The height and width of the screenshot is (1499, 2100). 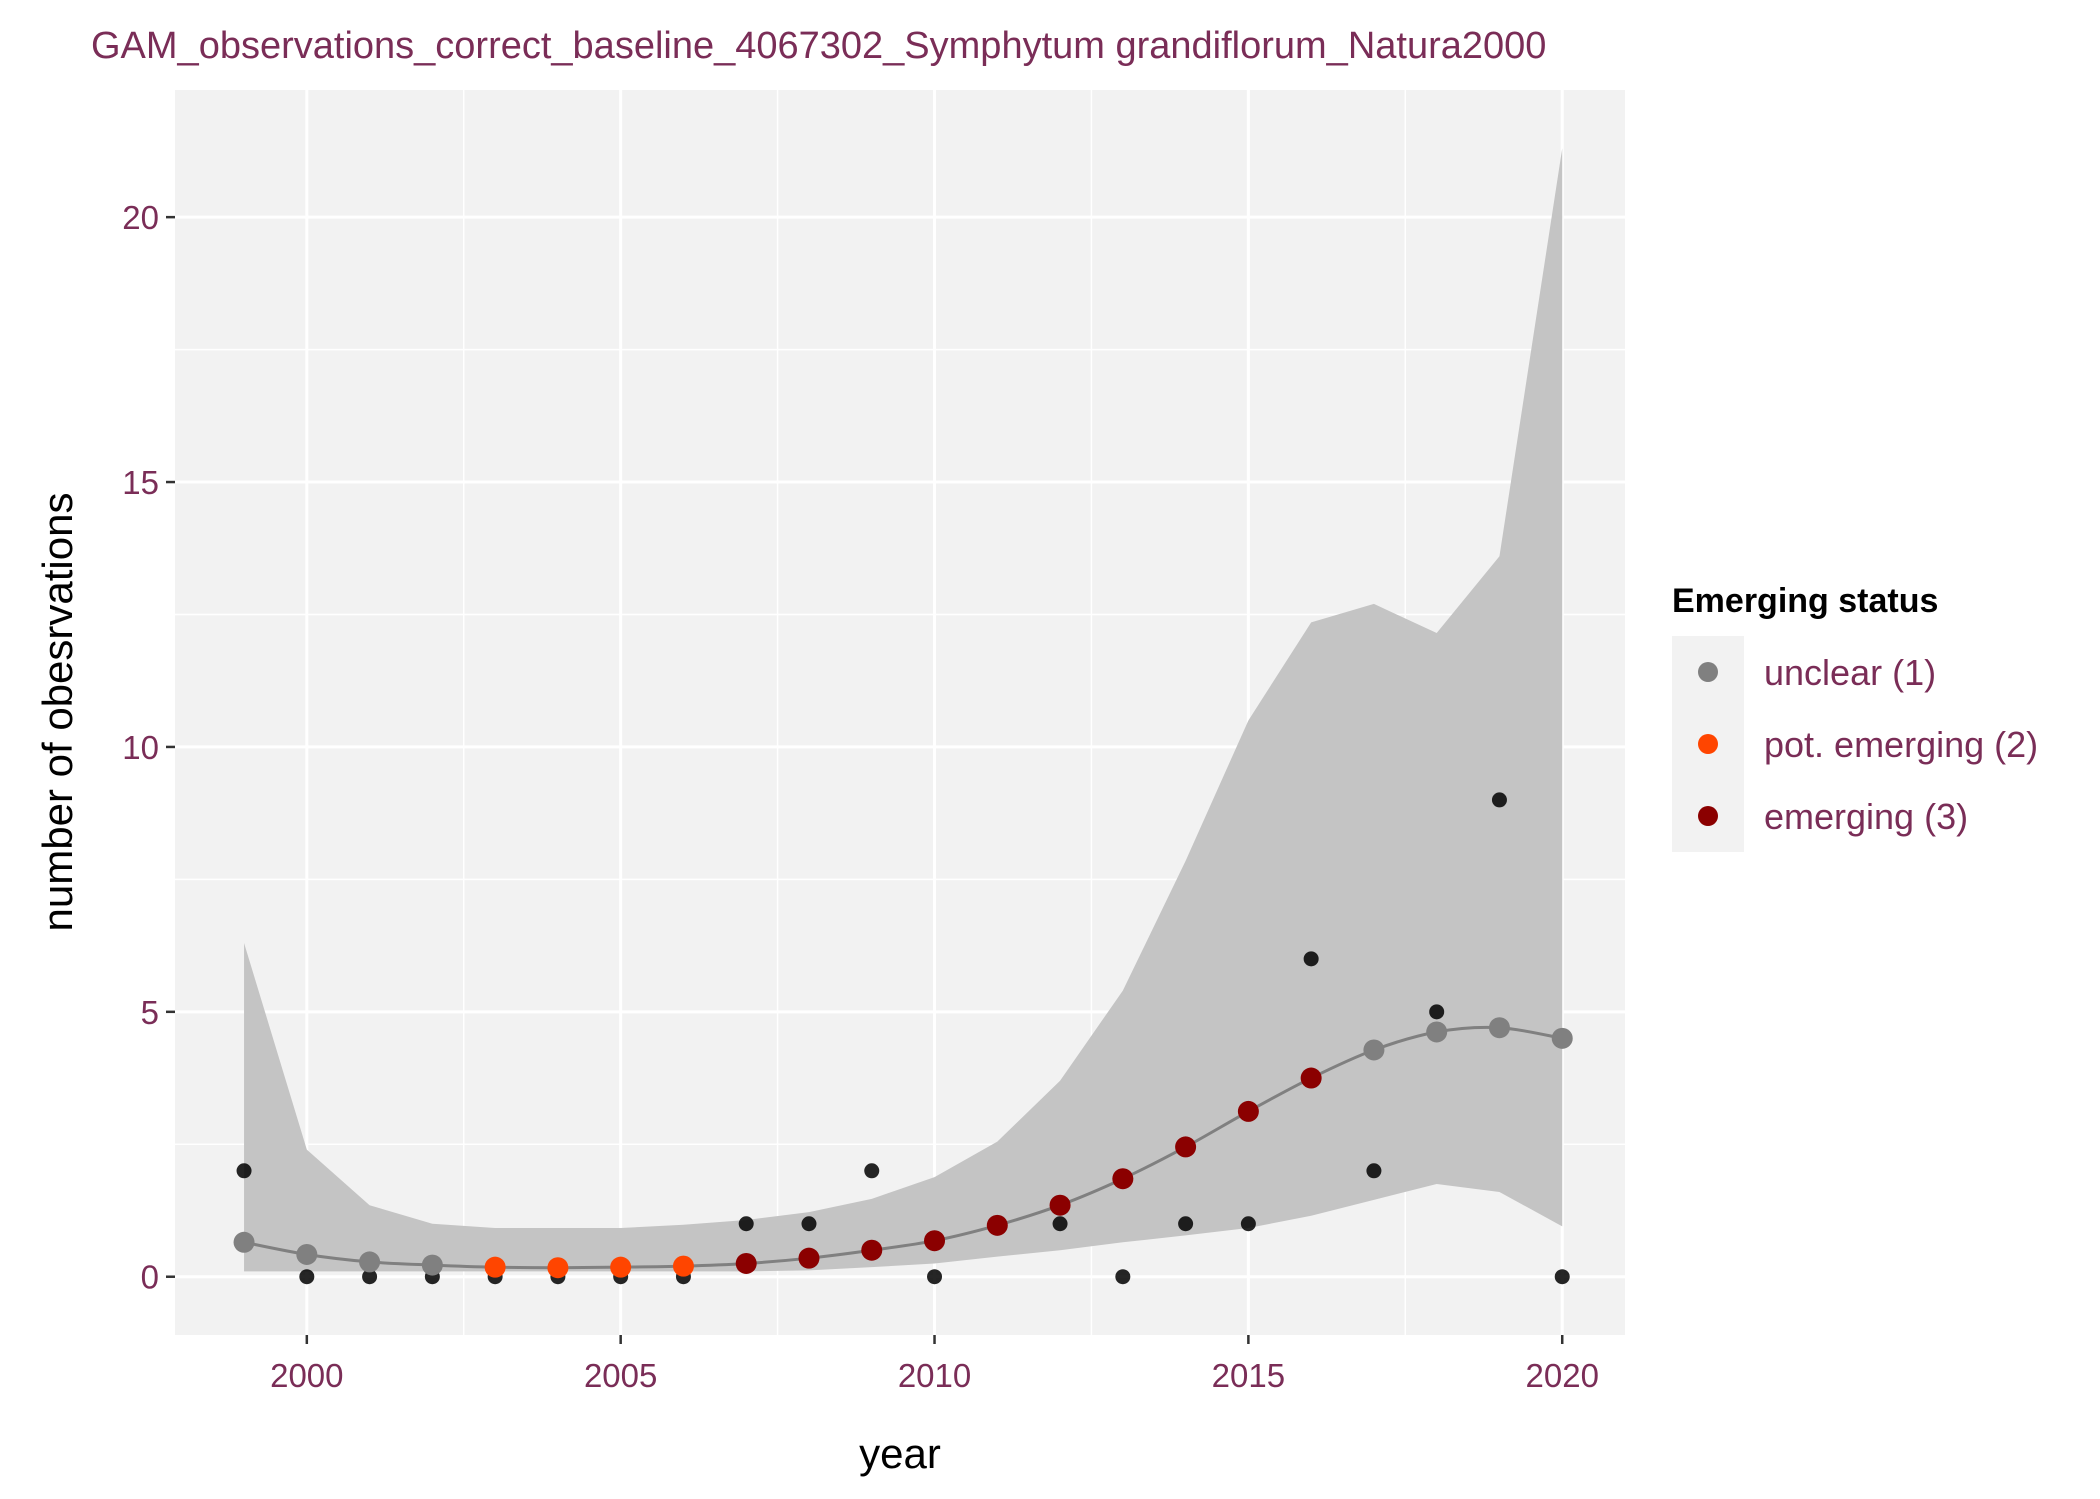 I want to click on x-tick-label: 2000, so click(x=306, y=1375).